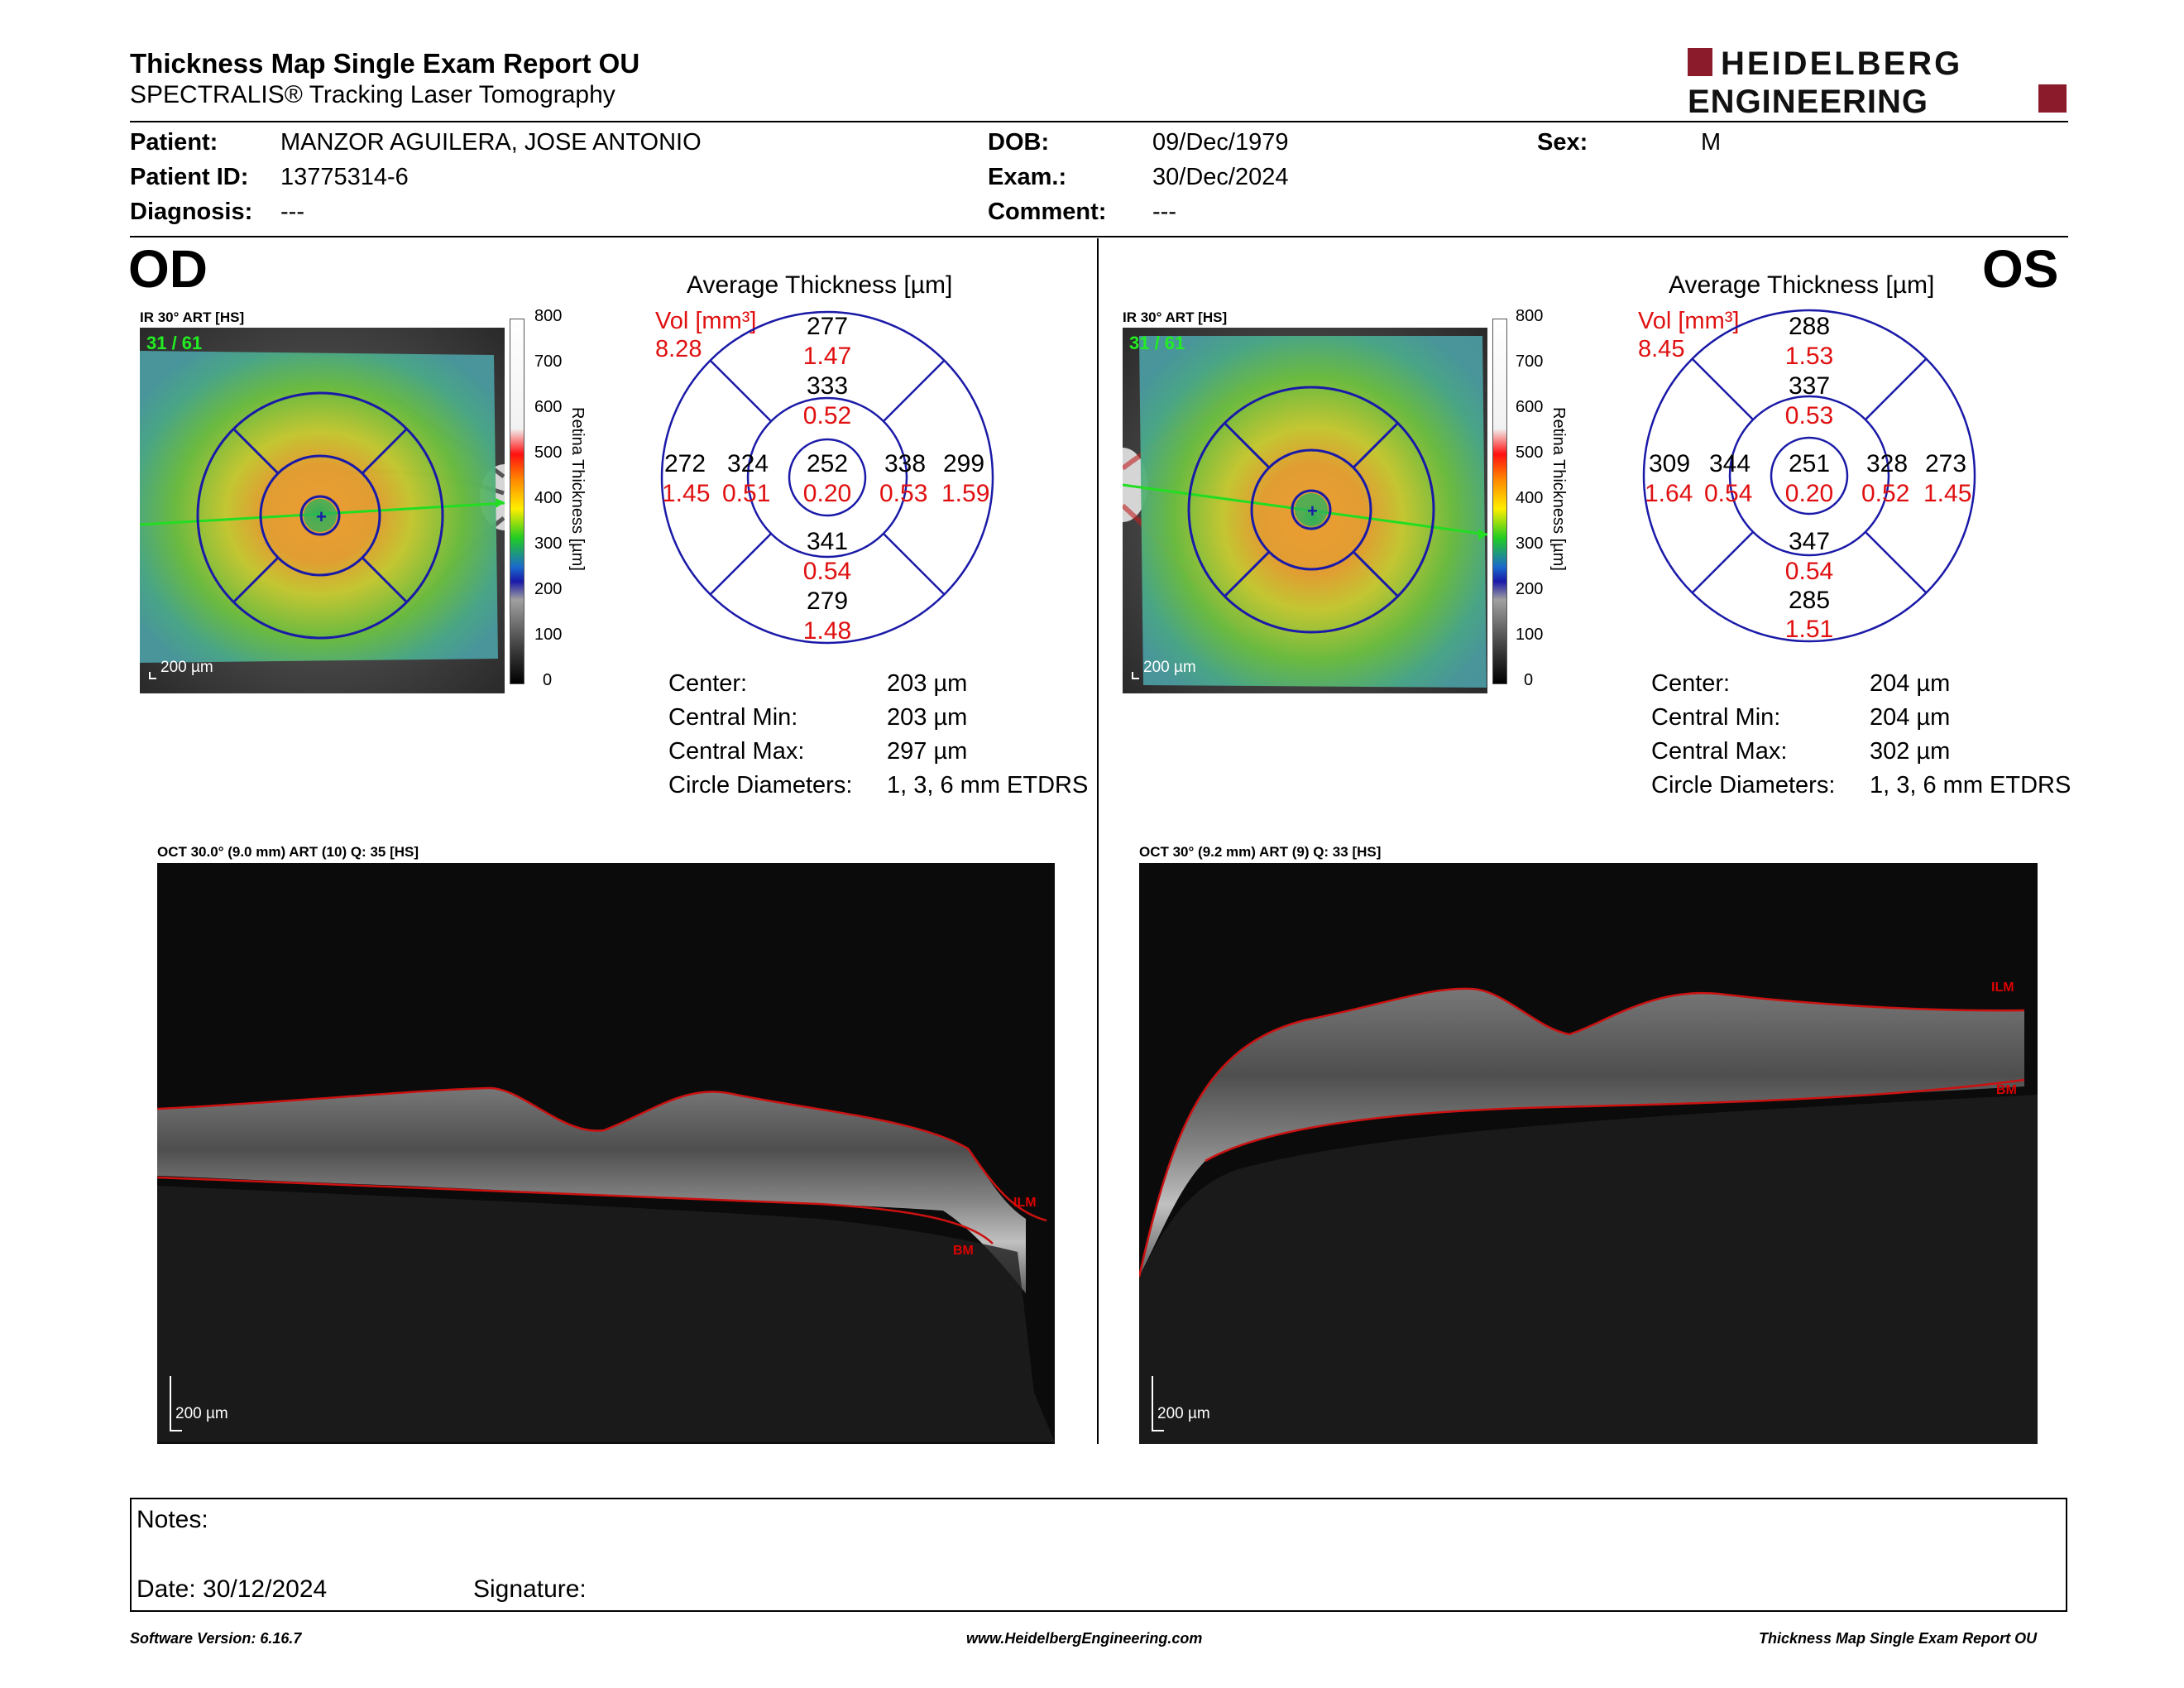  I want to click on stat-max-value-od: 297 µm, so click(927, 751).